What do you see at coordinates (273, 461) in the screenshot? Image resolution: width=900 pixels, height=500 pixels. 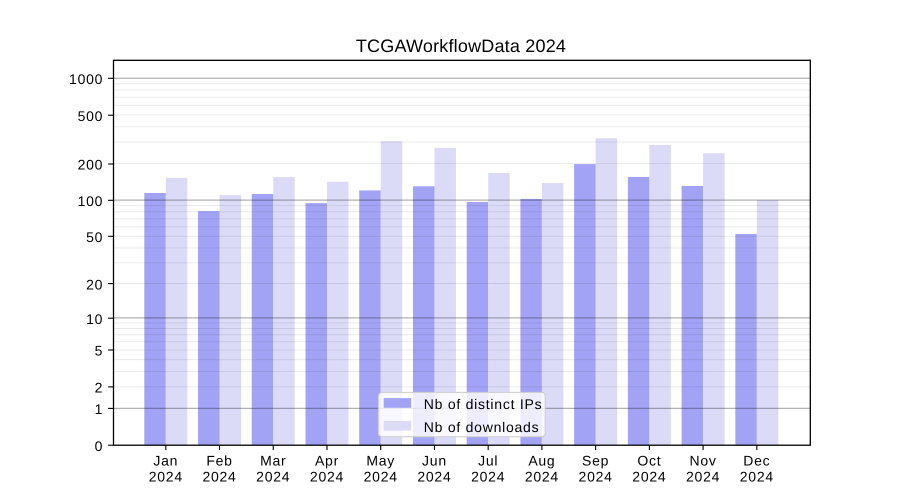 I see `svg-text: Mar` at bounding box center [273, 461].